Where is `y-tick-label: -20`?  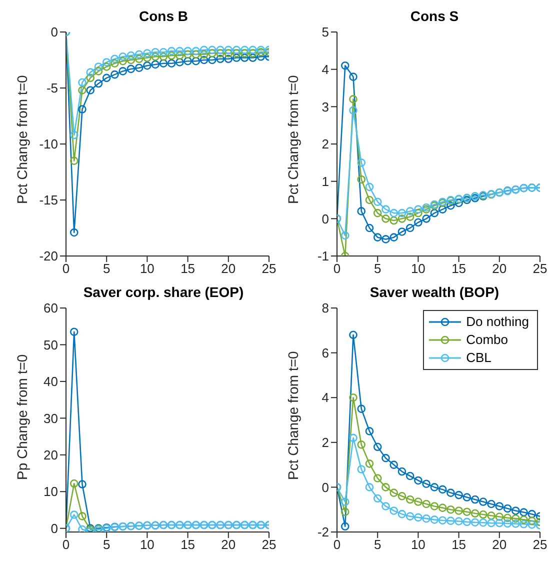 y-tick-label: -20 is located at coordinates (48, 256).